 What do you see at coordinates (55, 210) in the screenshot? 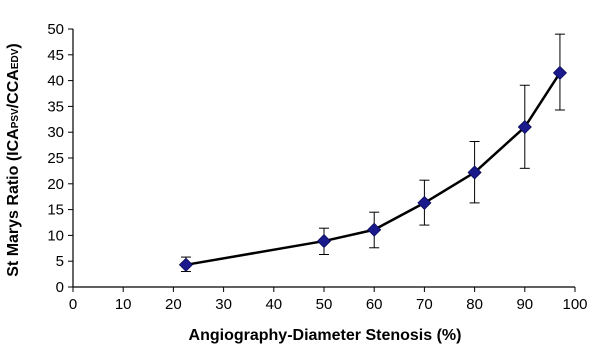
I see `y-tick-label: 15` at bounding box center [55, 210].